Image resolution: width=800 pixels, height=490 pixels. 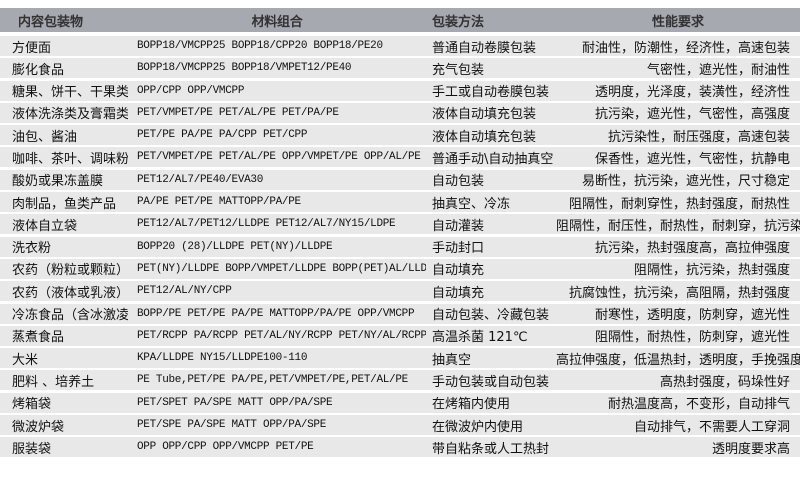 I want to click on cell-contents: 烤箱袋, so click(x=32, y=405).